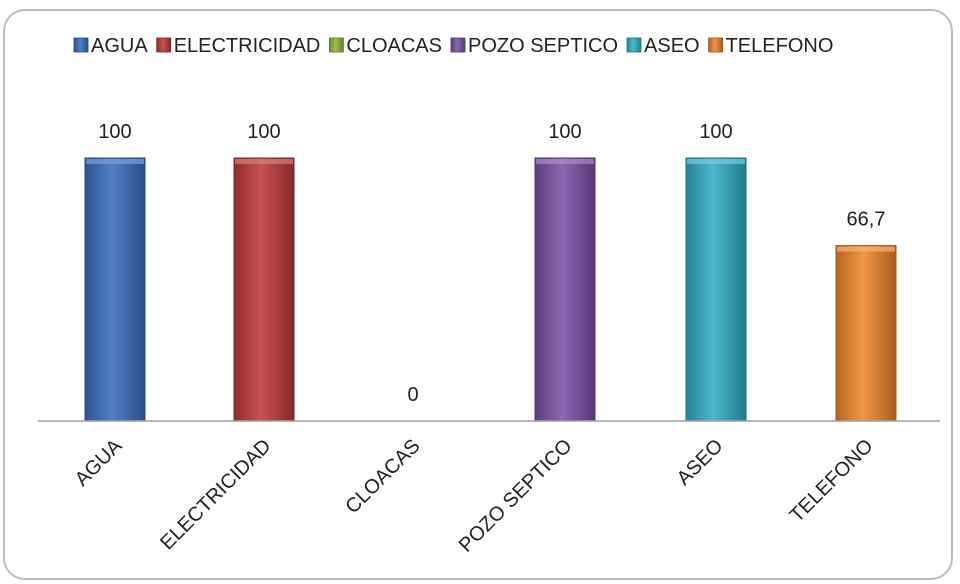 The width and height of the screenshot is (960, 584). Describe the element at coordinates (382, 476) in the screenshot. I see `x-tick-cloacas: CLOACAS` at that location.